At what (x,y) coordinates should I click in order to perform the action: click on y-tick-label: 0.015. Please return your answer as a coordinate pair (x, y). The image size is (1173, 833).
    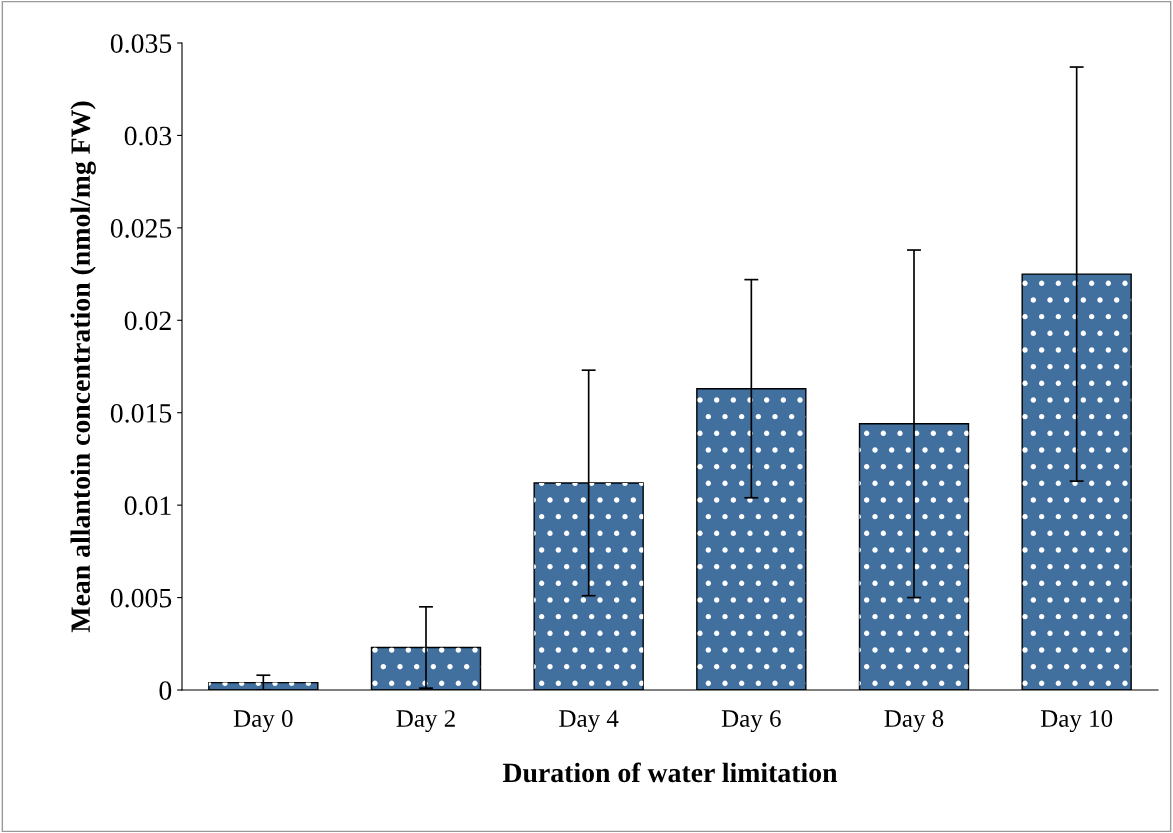
    Looking at the image, I should click on (141, 413).